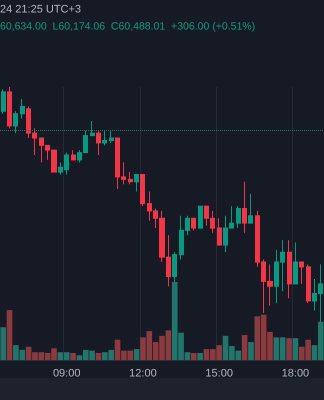  I want to click on x-tick-label: 09:00, so click(66, 374).